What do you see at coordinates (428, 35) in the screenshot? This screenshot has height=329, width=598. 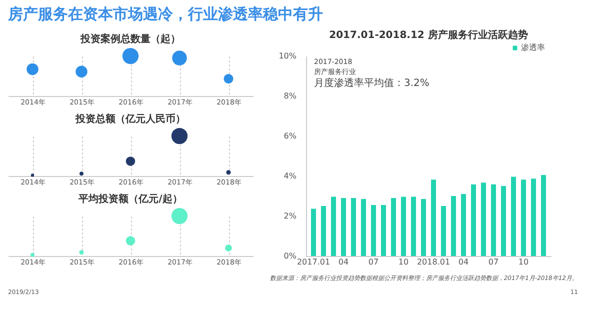 I see `chart-title: 2017.01-2018.12 房产服务行业活跃趋势` at bounding box center [428, 35].